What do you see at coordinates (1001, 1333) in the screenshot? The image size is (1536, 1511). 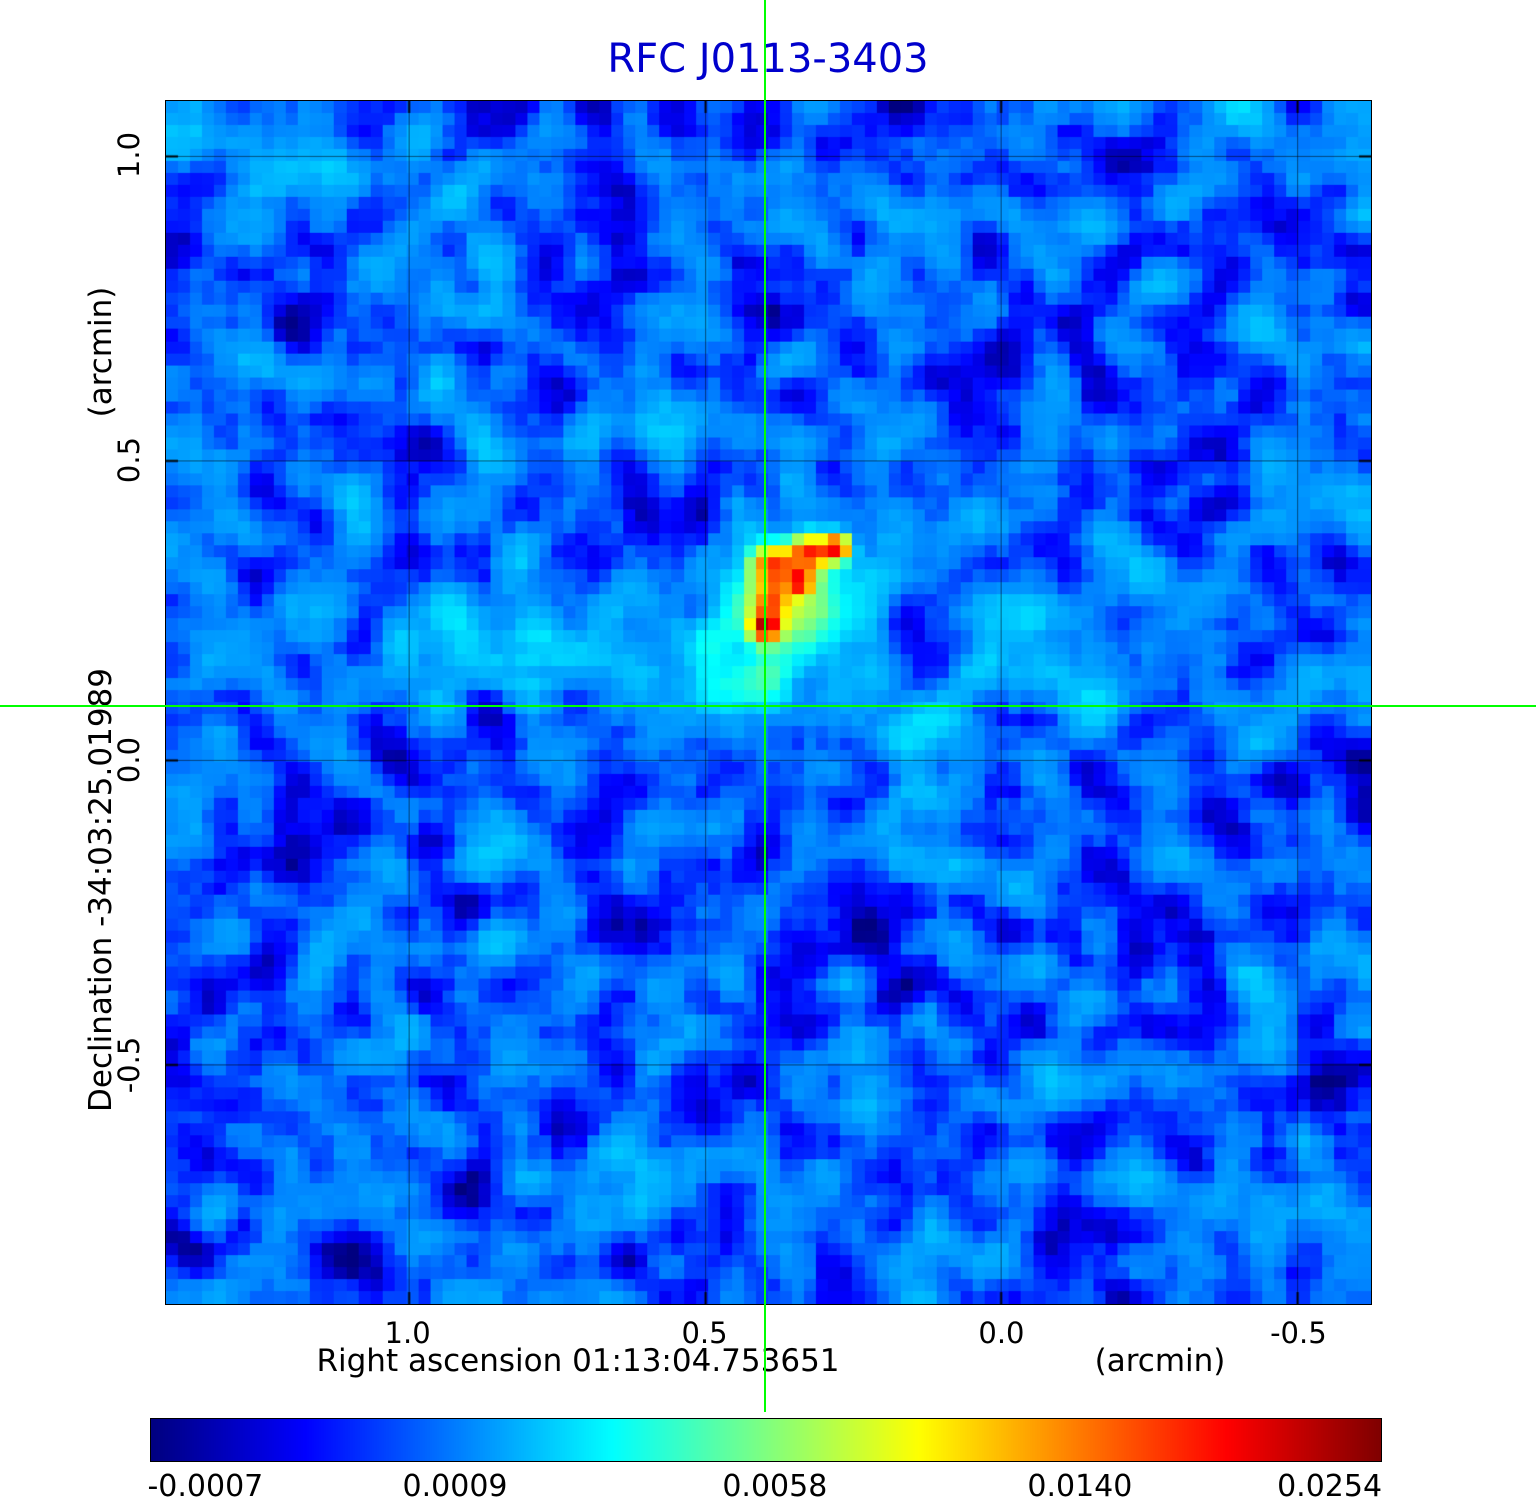 I see `x-tick-label: 0.0` at bounding box center [1001, 1333].